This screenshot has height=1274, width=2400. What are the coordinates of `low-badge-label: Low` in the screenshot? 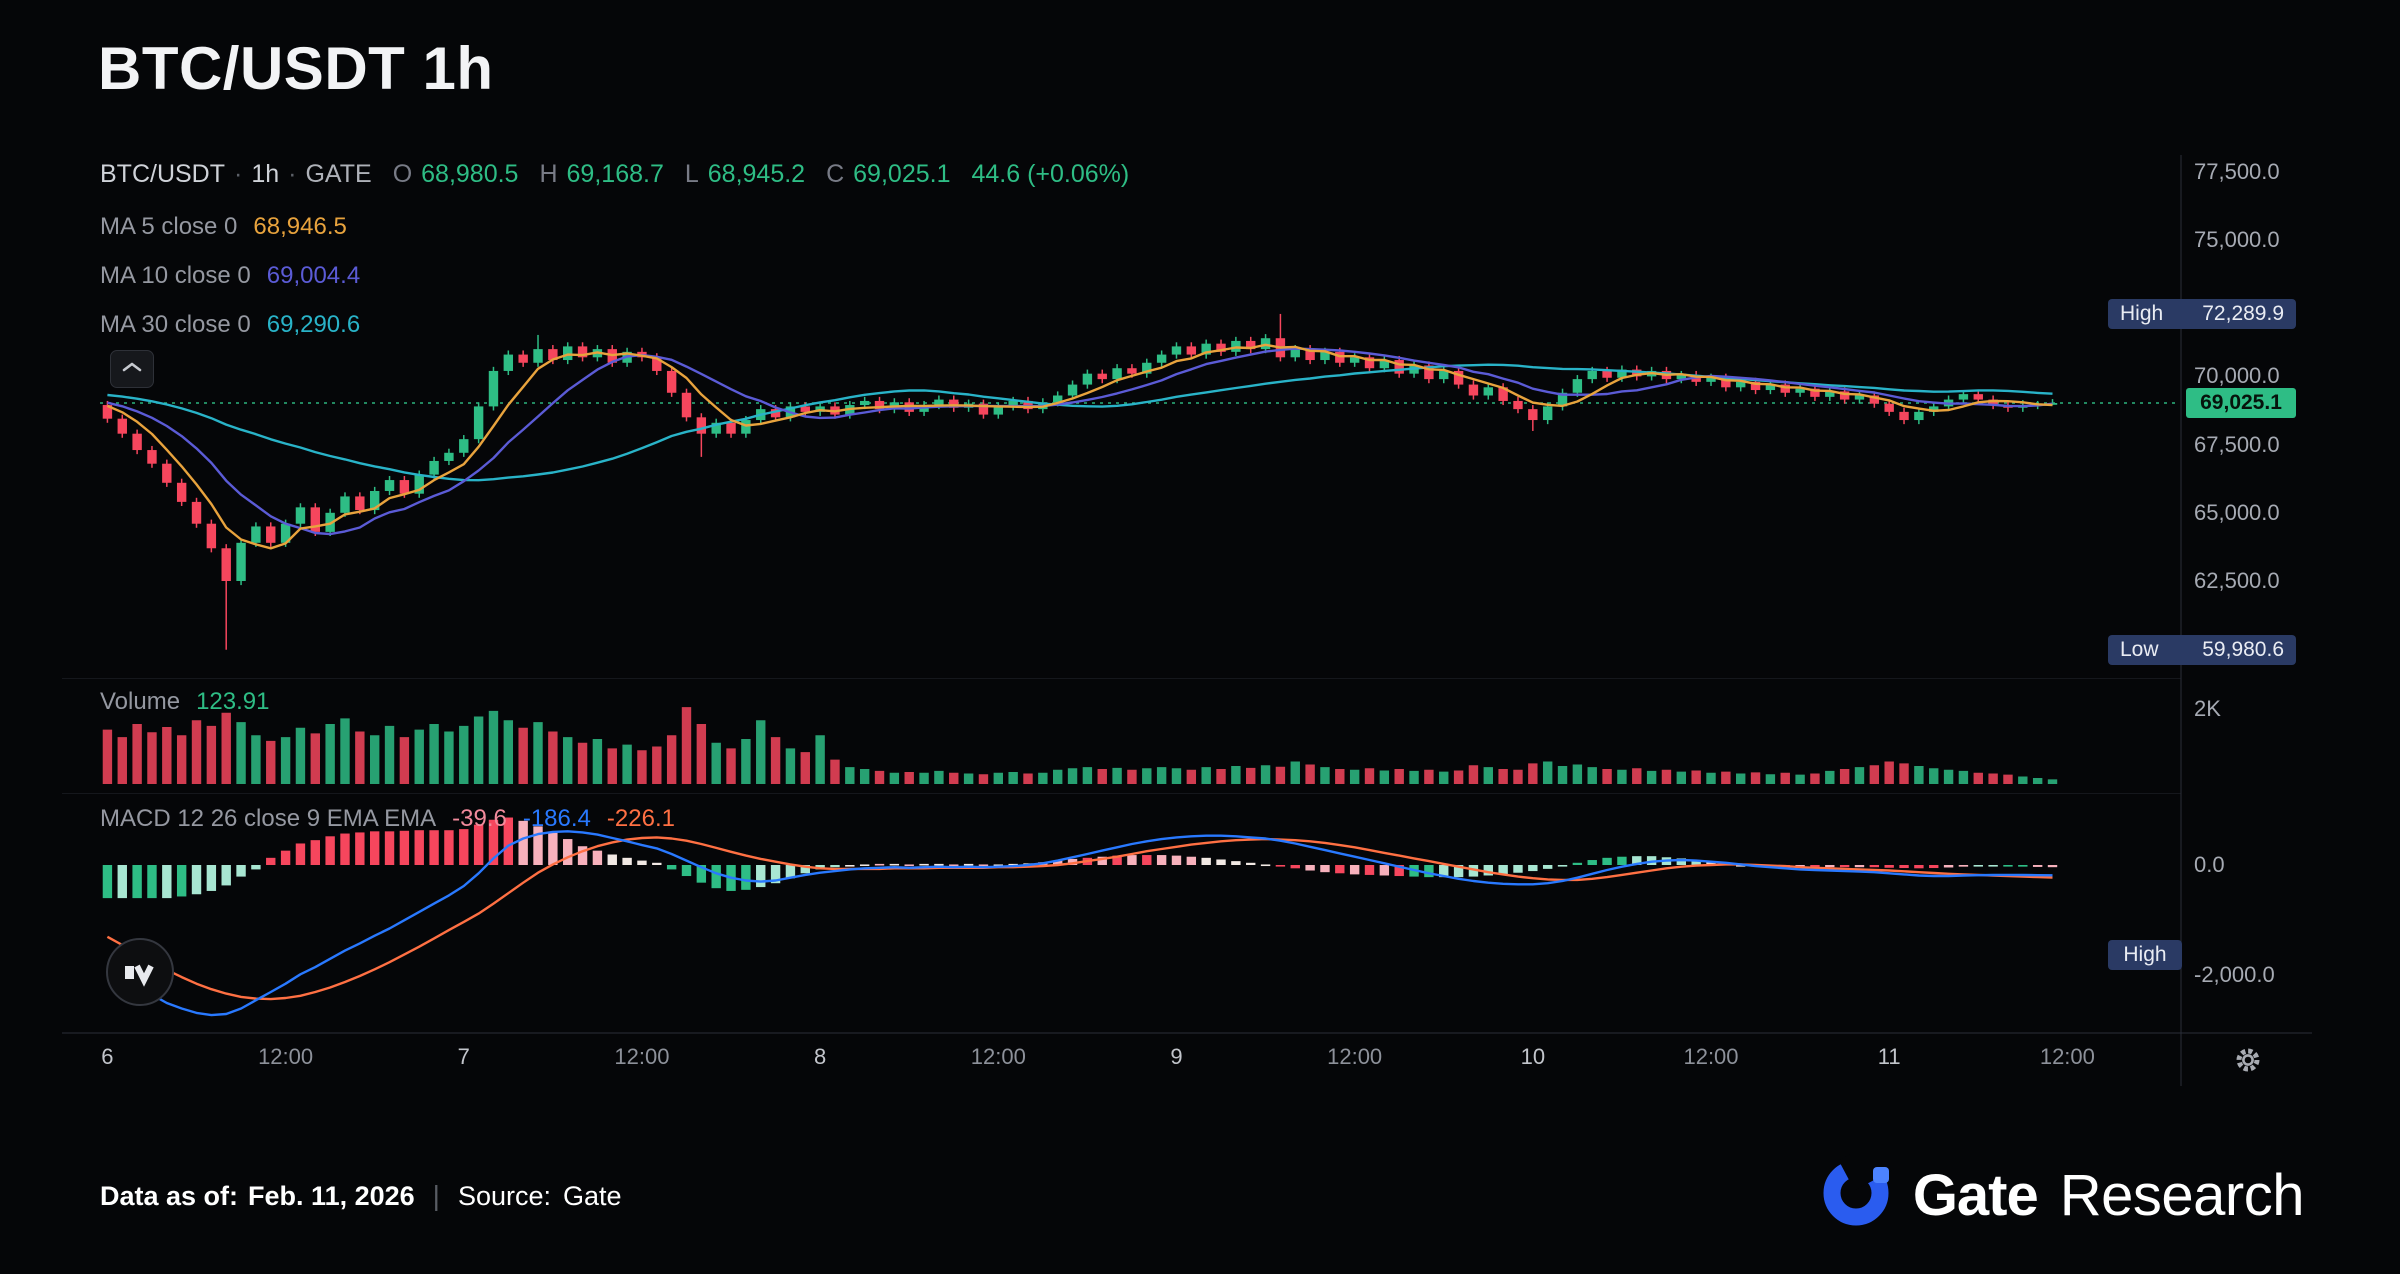 It's located at (2139, 649).